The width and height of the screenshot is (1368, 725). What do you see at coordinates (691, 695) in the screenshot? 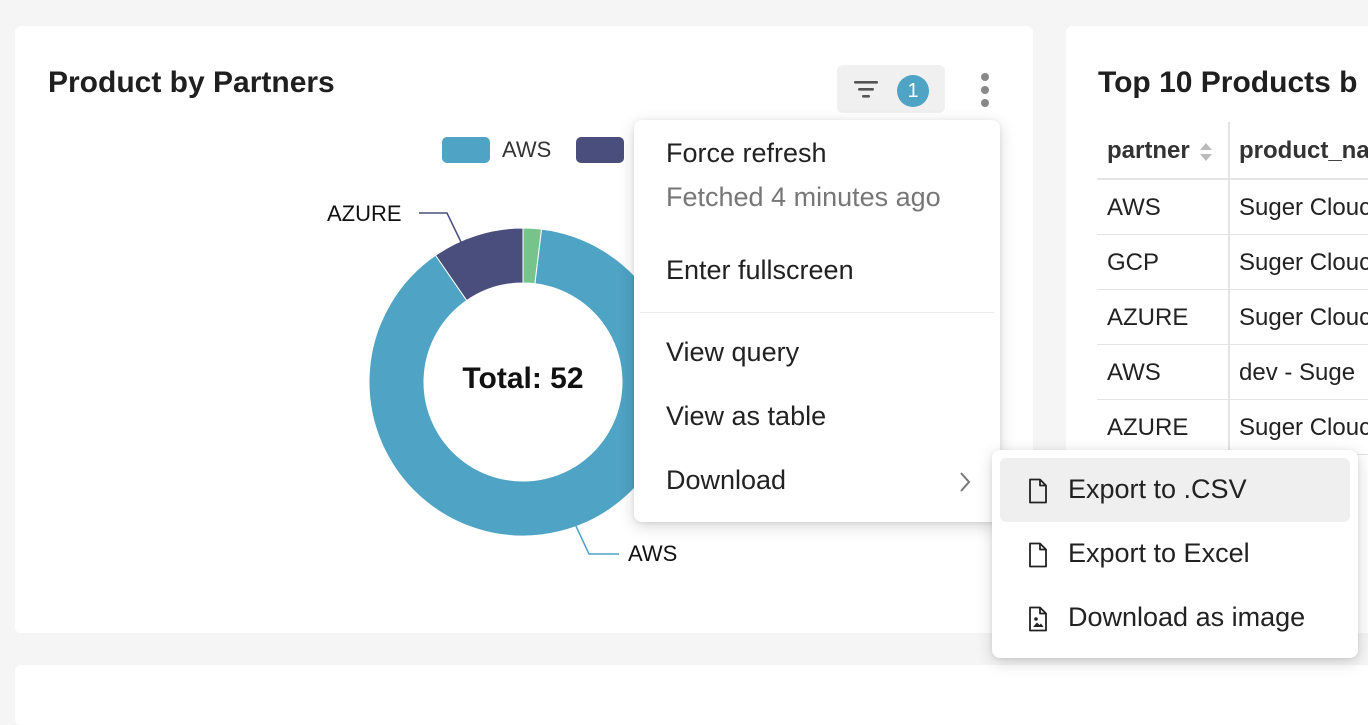
I see `bottom-card` at bounding box center [691, 695].